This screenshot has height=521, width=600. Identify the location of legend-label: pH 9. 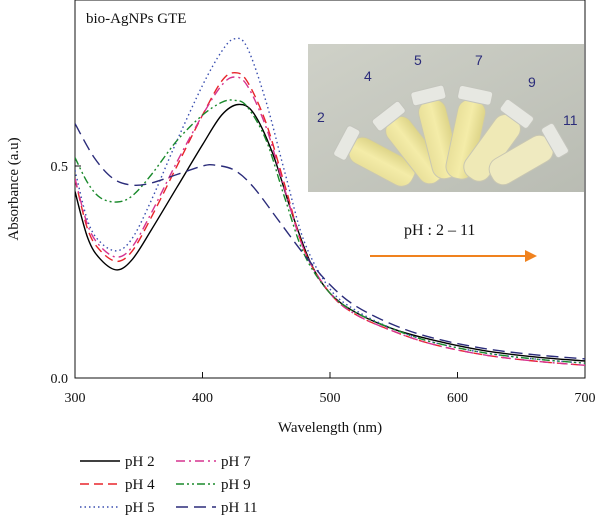
(236, 485).